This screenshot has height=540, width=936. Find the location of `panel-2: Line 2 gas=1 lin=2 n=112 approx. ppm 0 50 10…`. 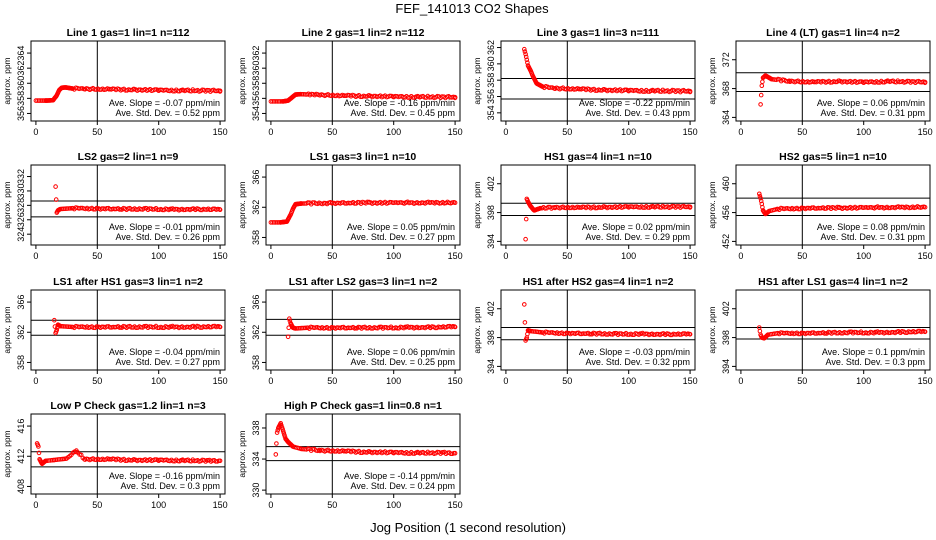

panel-2: Line 2 gas=1 lin=2 n=112 approx. ppm 0 50 10… is located at coordinates (350, 82).